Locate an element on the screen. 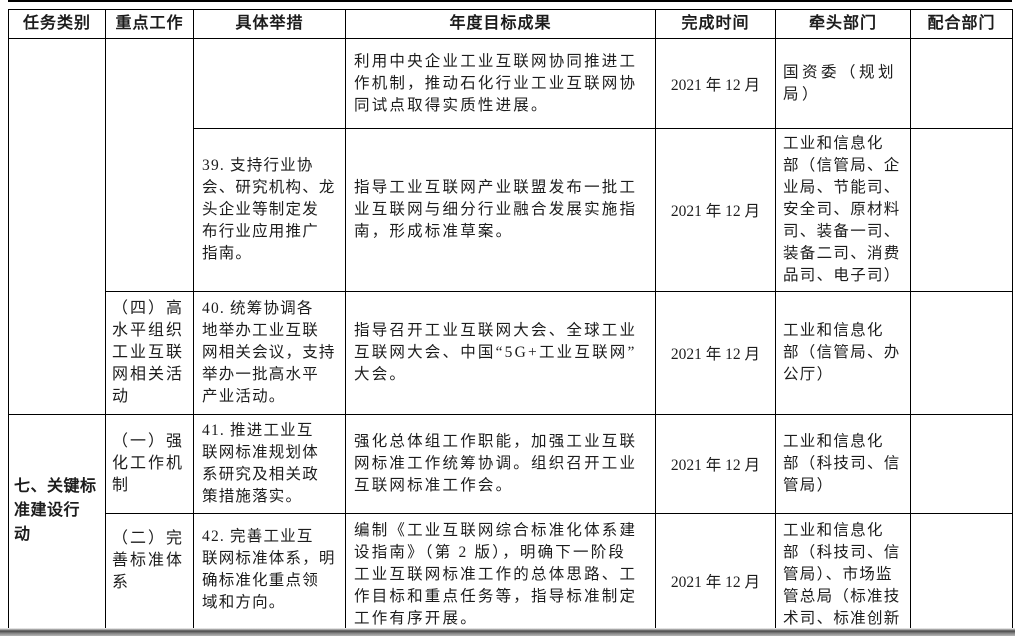 This screenshot has width=1015, height=636. cell-lead-r5: 工业和信息化 部（科技司、信 管局）、市场监 管总局（标准技 术司、标准创新 is located at coordinates (843, 574).